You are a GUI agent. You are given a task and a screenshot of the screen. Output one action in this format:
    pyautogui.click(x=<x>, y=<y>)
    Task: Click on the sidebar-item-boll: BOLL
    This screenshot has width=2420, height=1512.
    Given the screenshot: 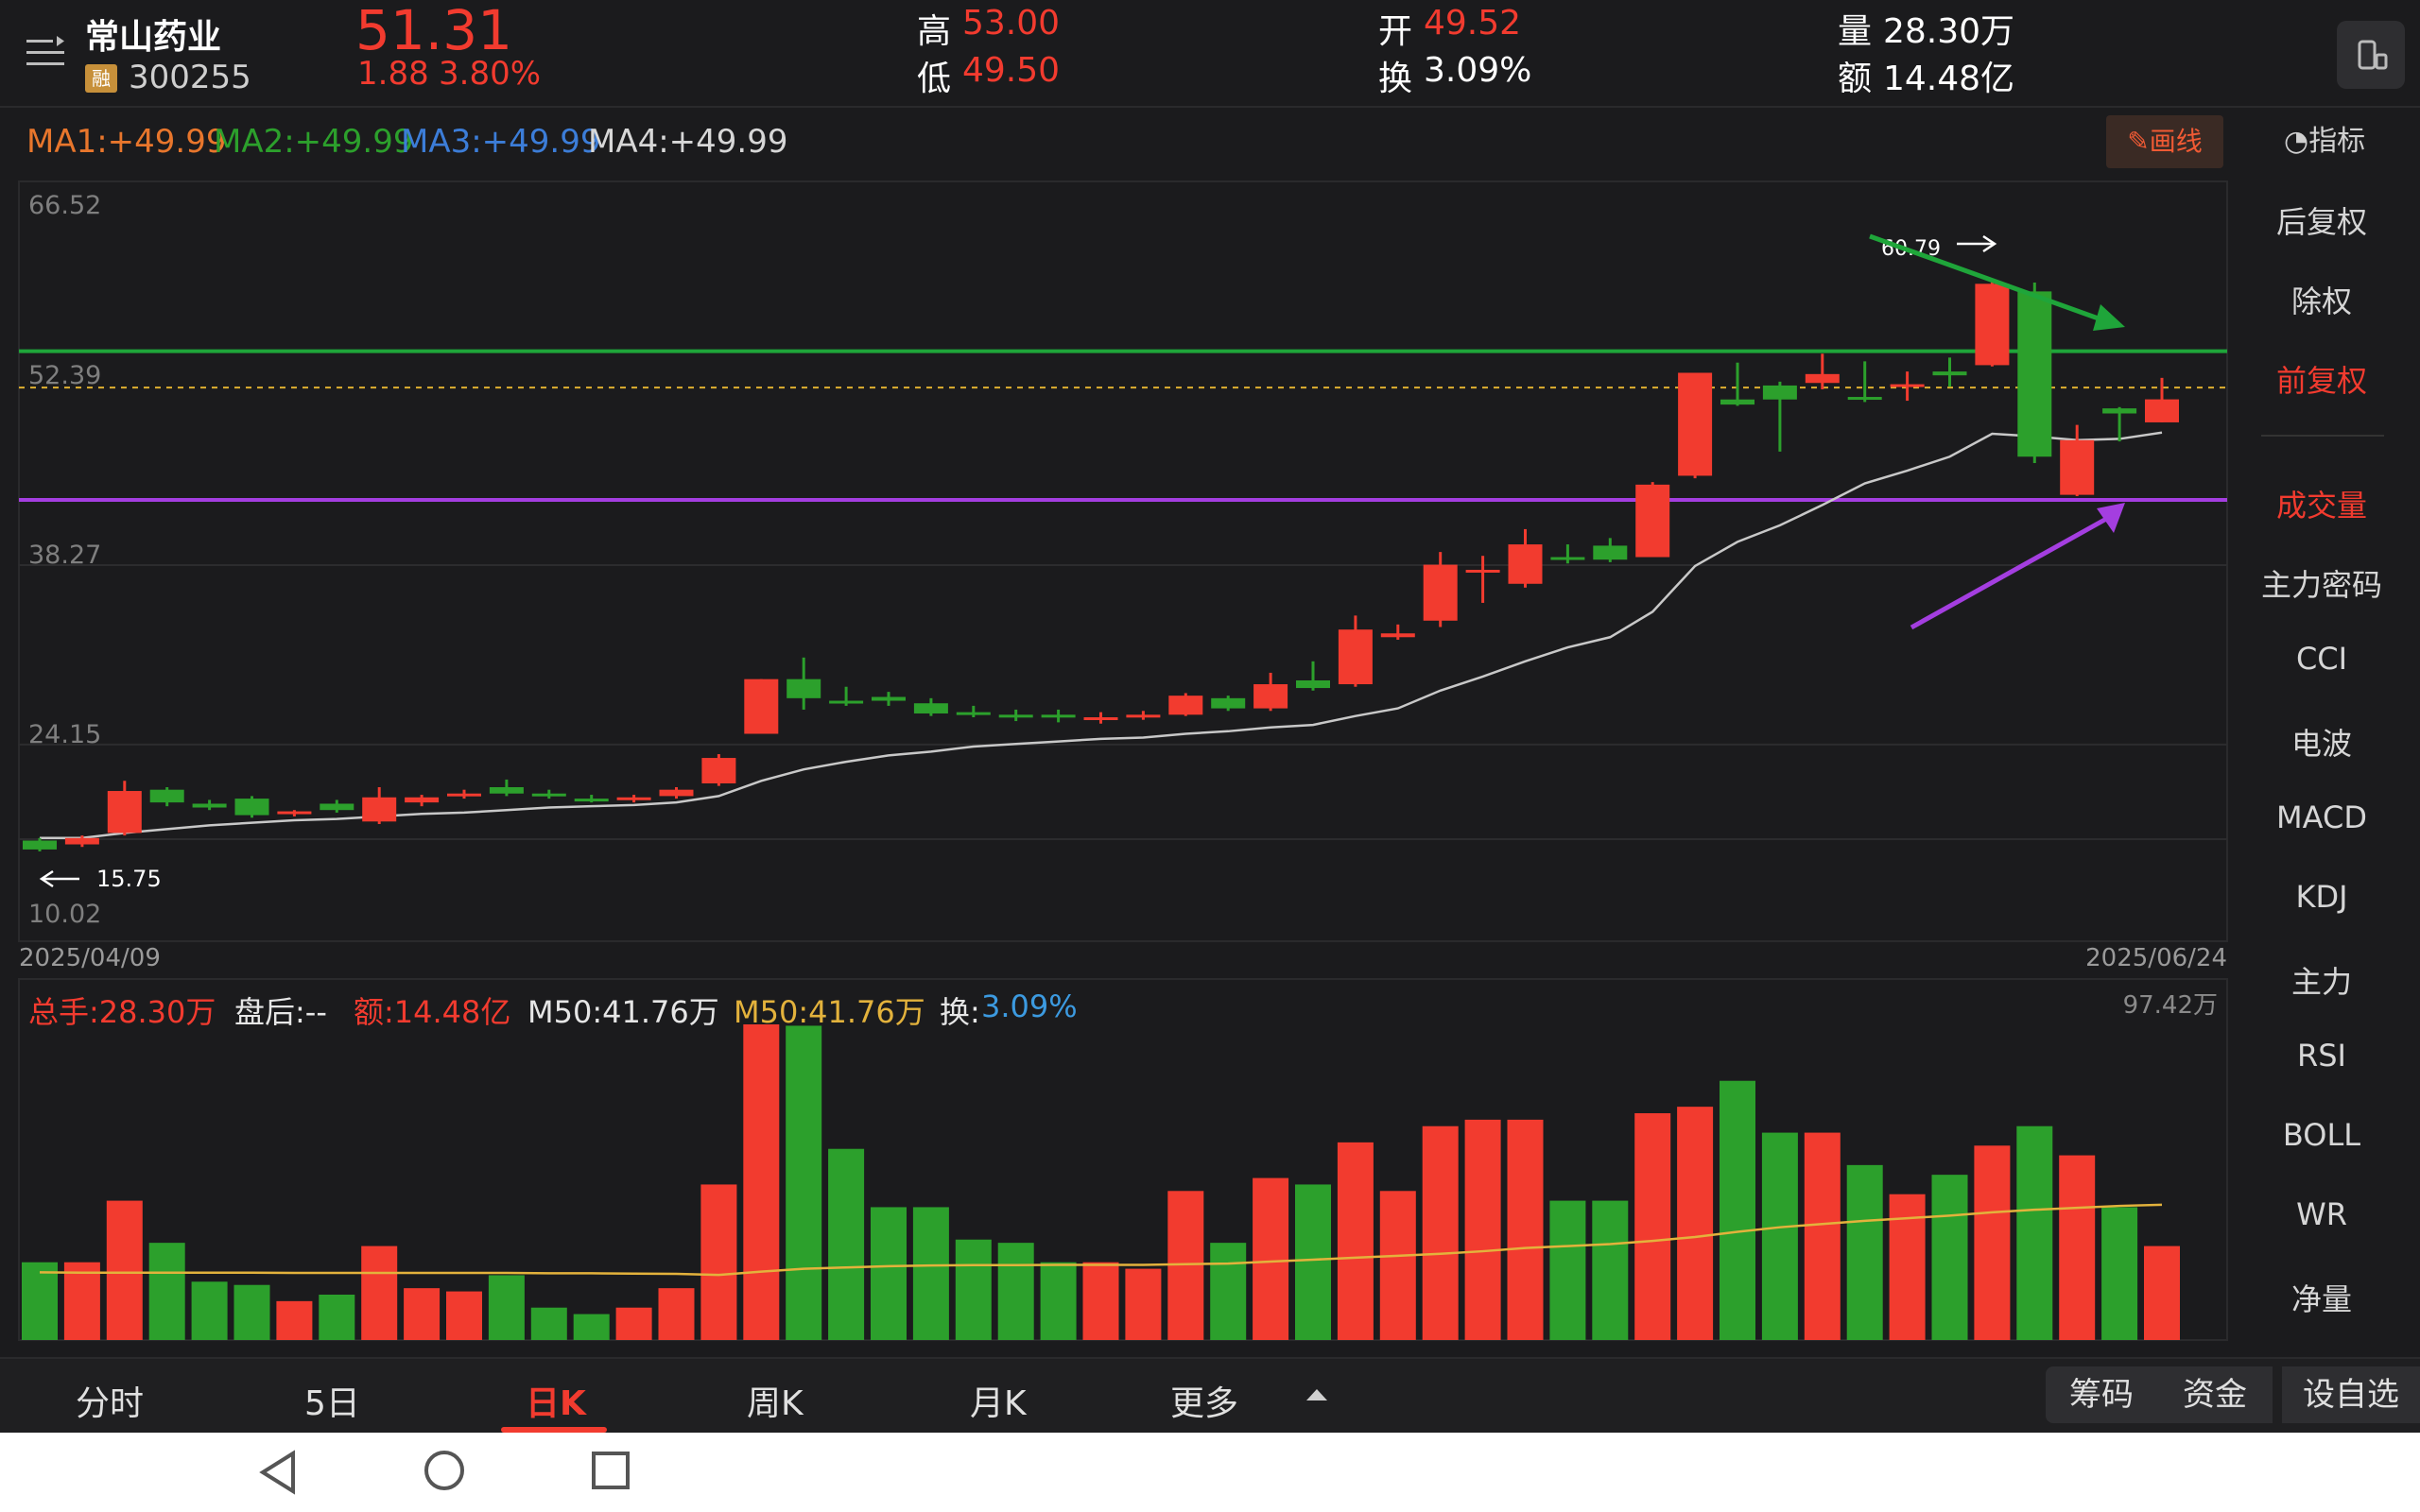 What is the action you would take?
    pyautogui.click(x=2321, y=1135)
    